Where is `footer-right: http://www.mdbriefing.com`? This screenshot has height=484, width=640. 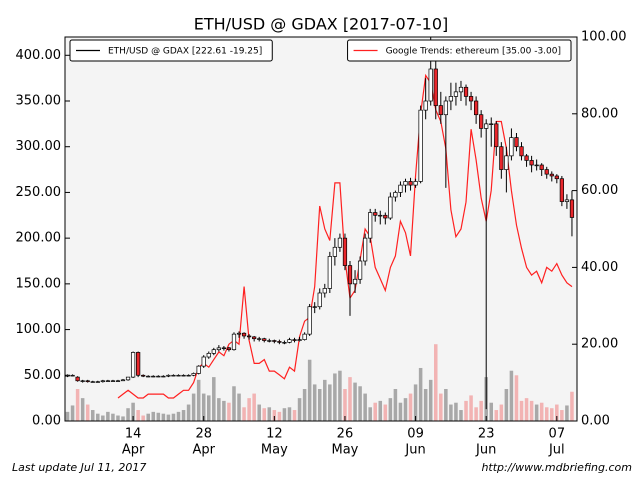 footer-right: http://www.mdbriefing.com is located at coordinates (556, 467).